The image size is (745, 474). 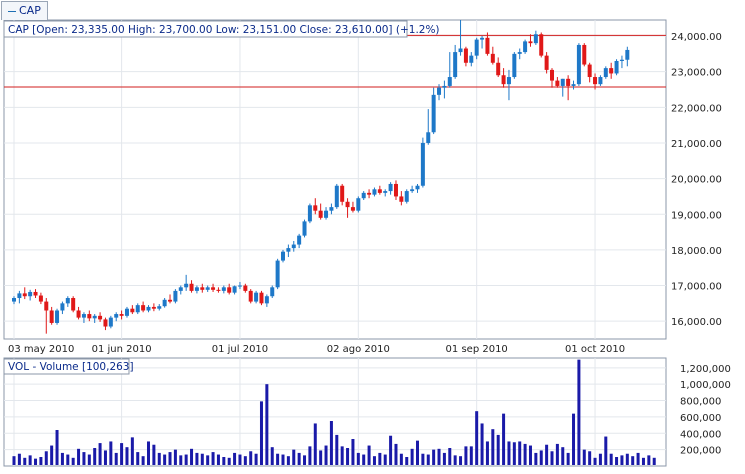 What do you see at coordinates (24, 10) in the screenshot?
I see `legend-tab: CAP` at bounding box center [24, 10].